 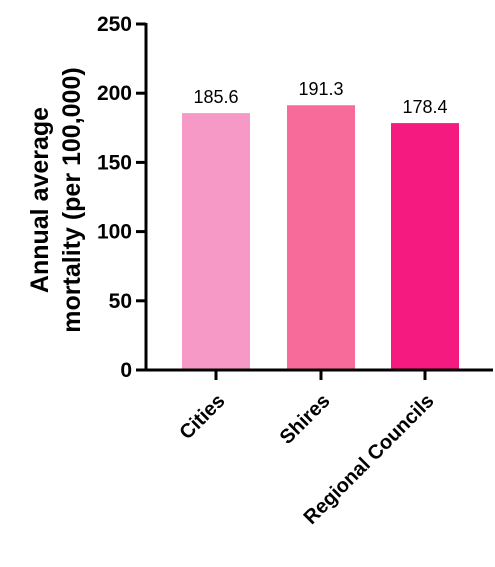 What do you see at coordinates (120, 301) in the screenshot?
I see `y-tick-label: 50` at bounding box center [120, 301].